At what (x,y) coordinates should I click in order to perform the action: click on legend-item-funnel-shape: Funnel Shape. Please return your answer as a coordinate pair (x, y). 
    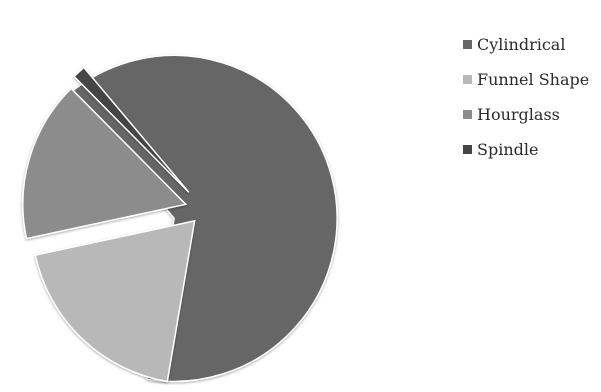
    Looking at the image, I should click on (526, 79).